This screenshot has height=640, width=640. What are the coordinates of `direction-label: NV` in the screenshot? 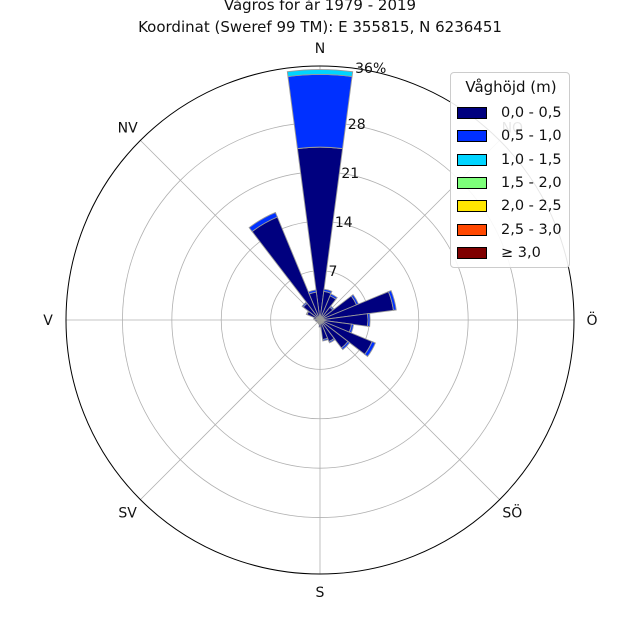 It's located at (128, 129).